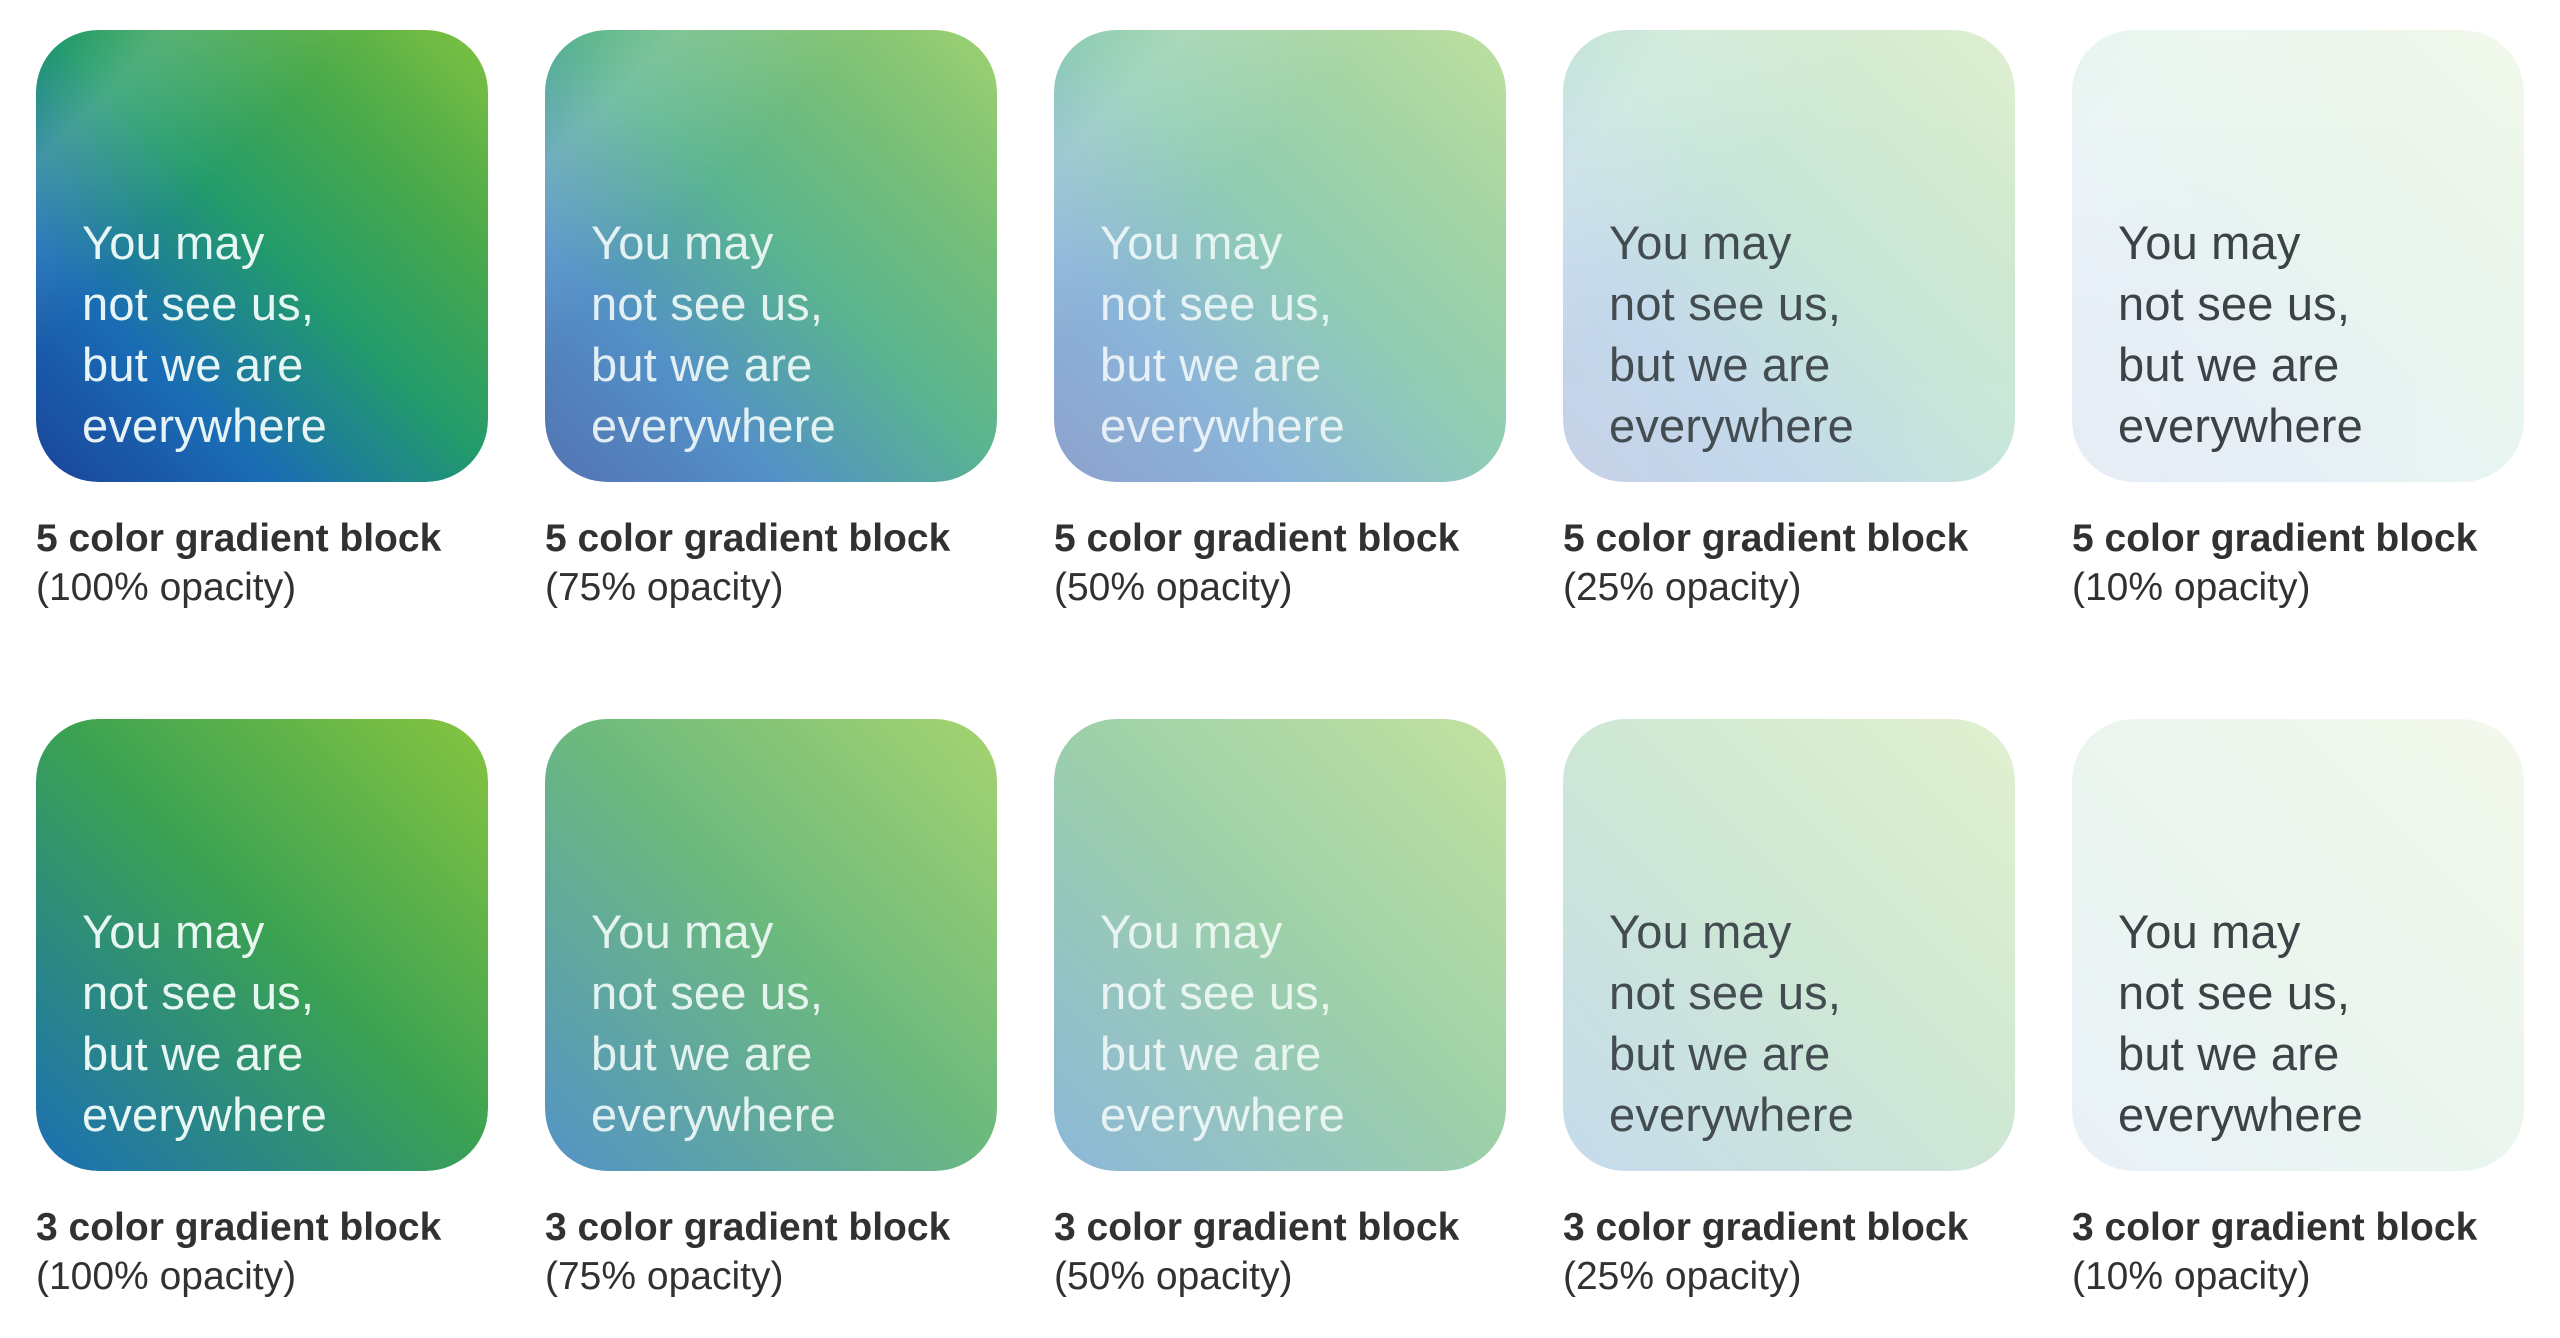 The width and height of the screenshot is (2560, 1338). Describe the element at coordinates (2298, 563) in the screenshot. I see `card-caption: 5 color gradient block (10% opacity)` at that location.